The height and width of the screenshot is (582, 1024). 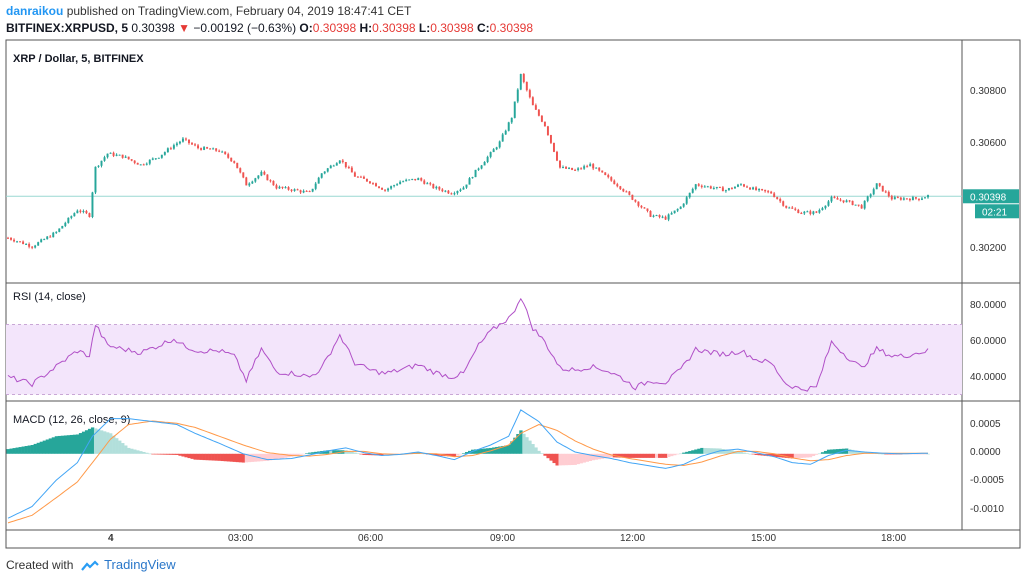 What do you see at coordinates (153, 28) in the screenshot?
I see `last-price: 0.30398` at bounding box center [153, 28].